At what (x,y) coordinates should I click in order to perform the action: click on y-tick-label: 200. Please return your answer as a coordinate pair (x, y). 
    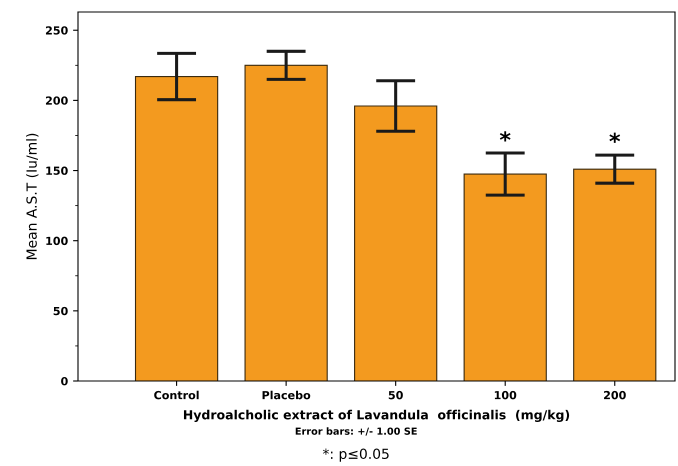
    Looking at the image, I should click on (57, 100).